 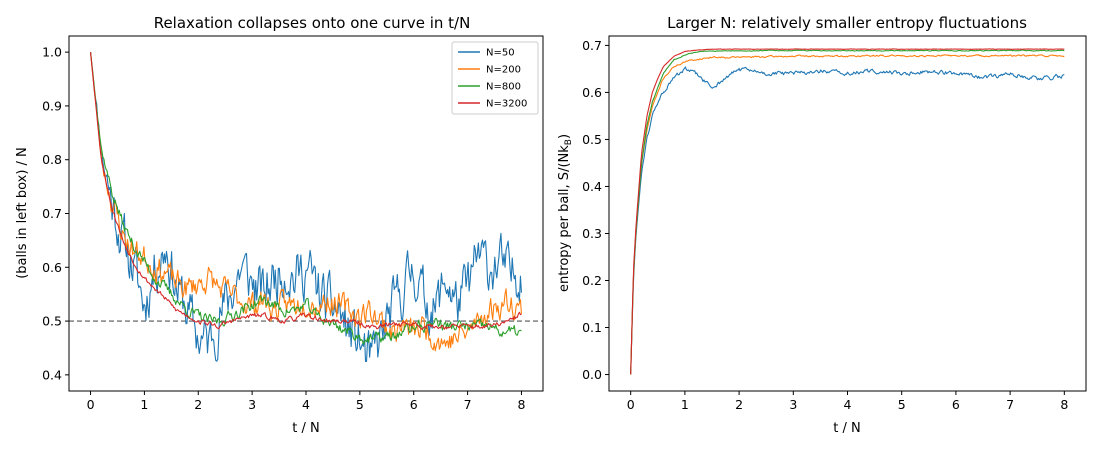 I want to click on right-x-axis-ticks: 0 1 2 3 4 5 6 7 8, so click(x=847, y=401).